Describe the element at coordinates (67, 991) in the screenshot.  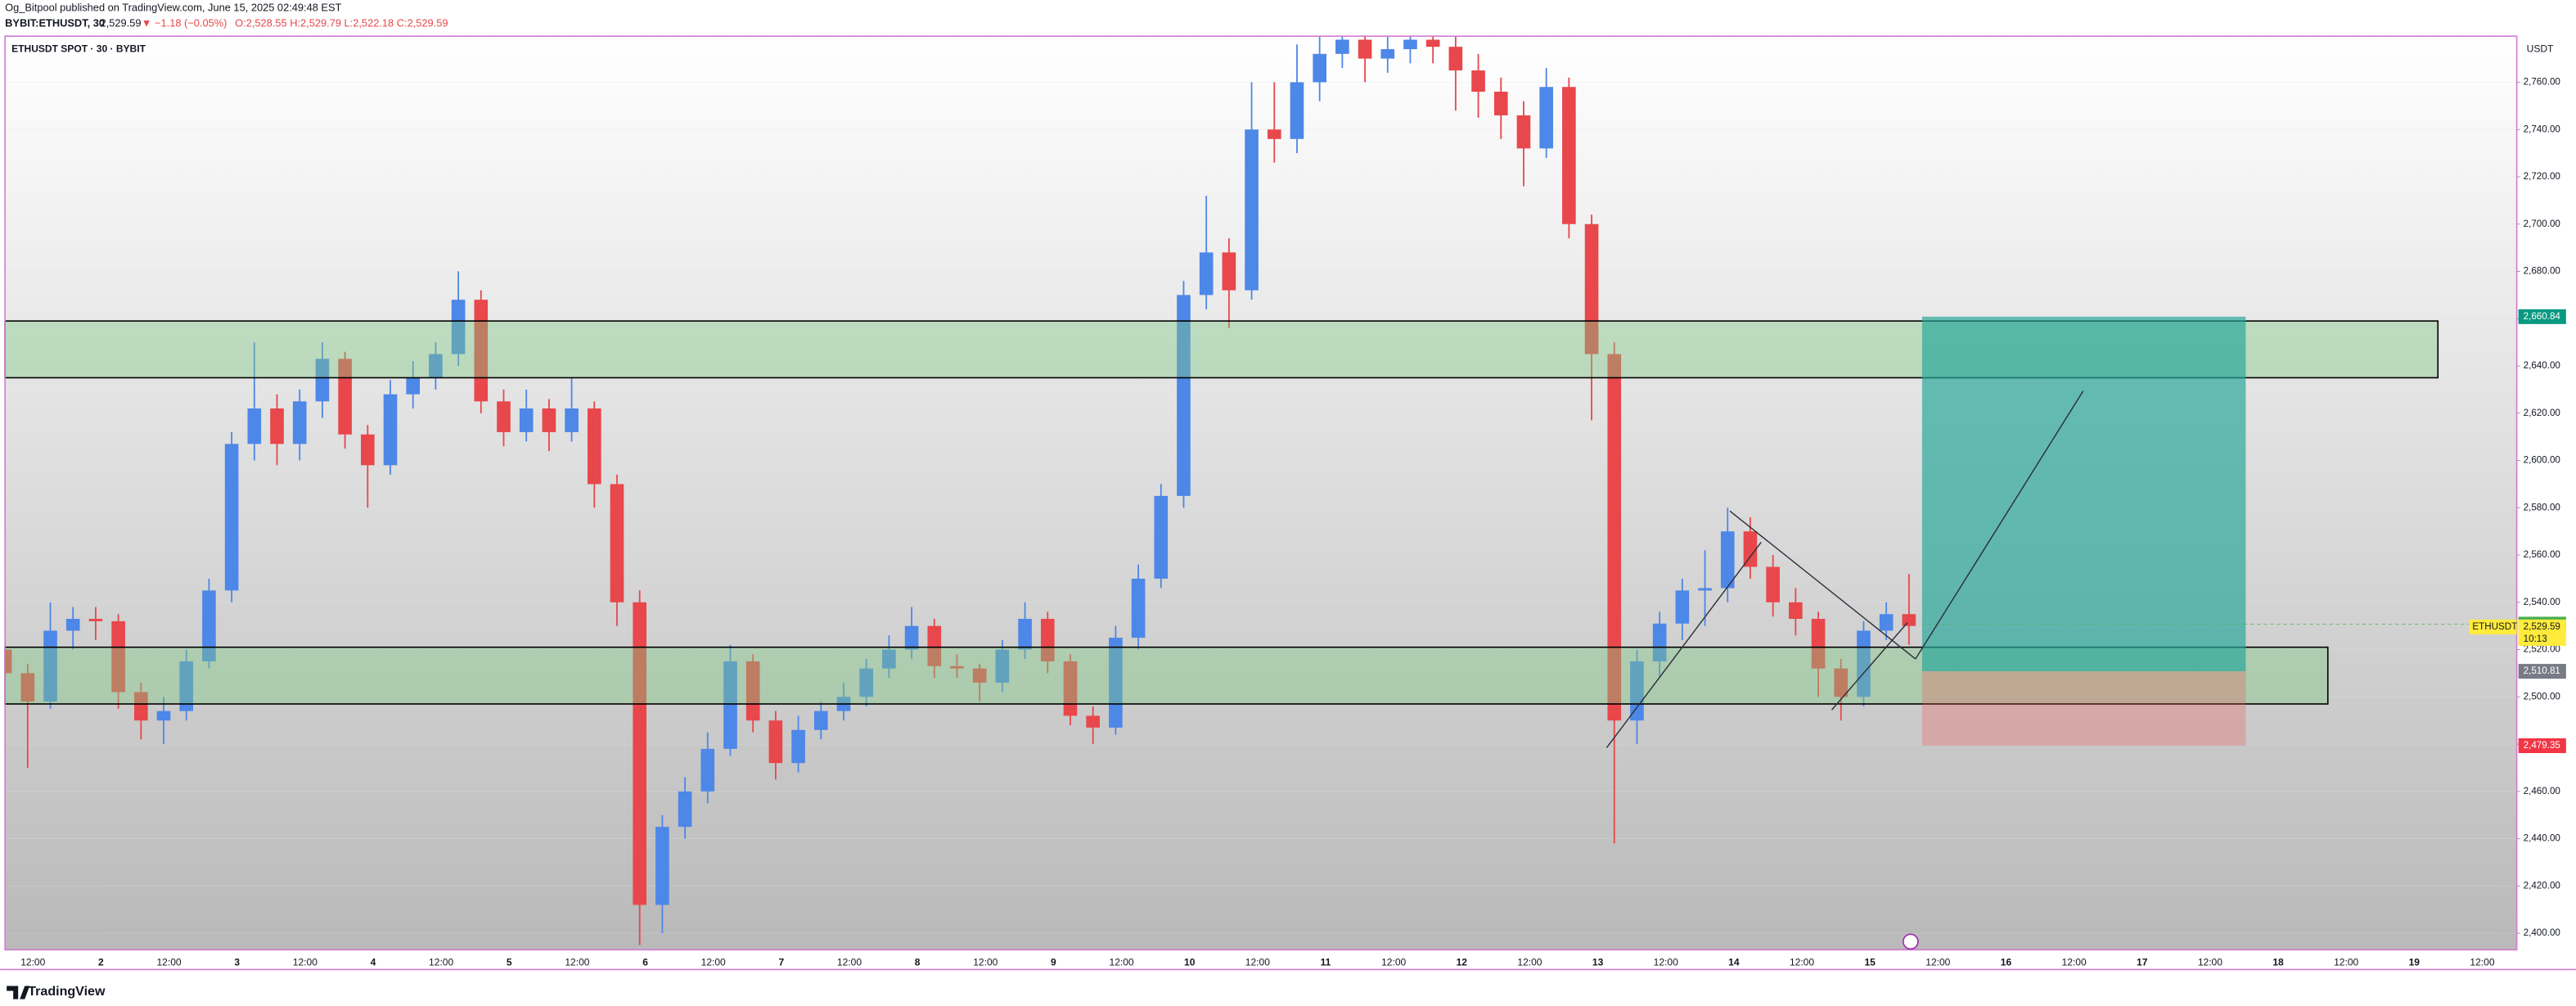
I see `brand-name: TradingView` at that location.